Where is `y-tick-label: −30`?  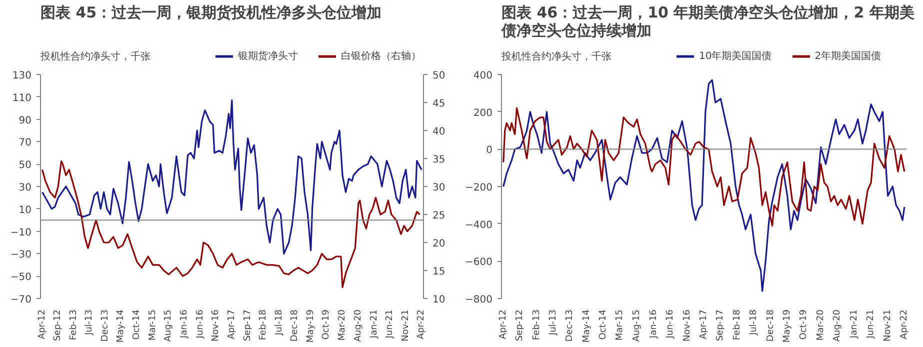
y-tick-label: −30 is located at coordinates (21, 255).